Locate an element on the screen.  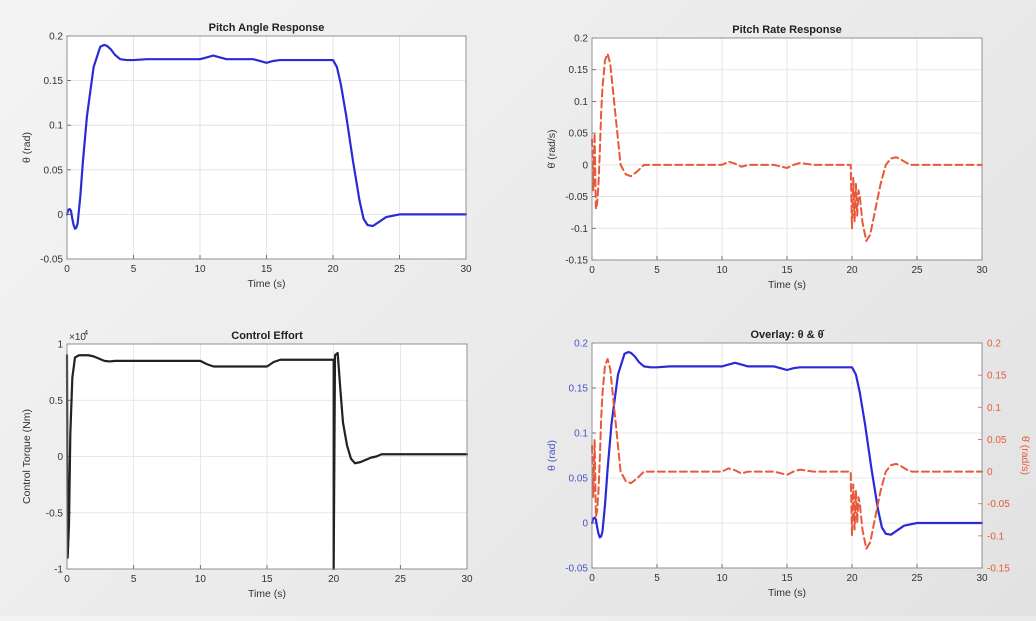
y-tick-label: 0.5 is located at coordinates (56, 401).